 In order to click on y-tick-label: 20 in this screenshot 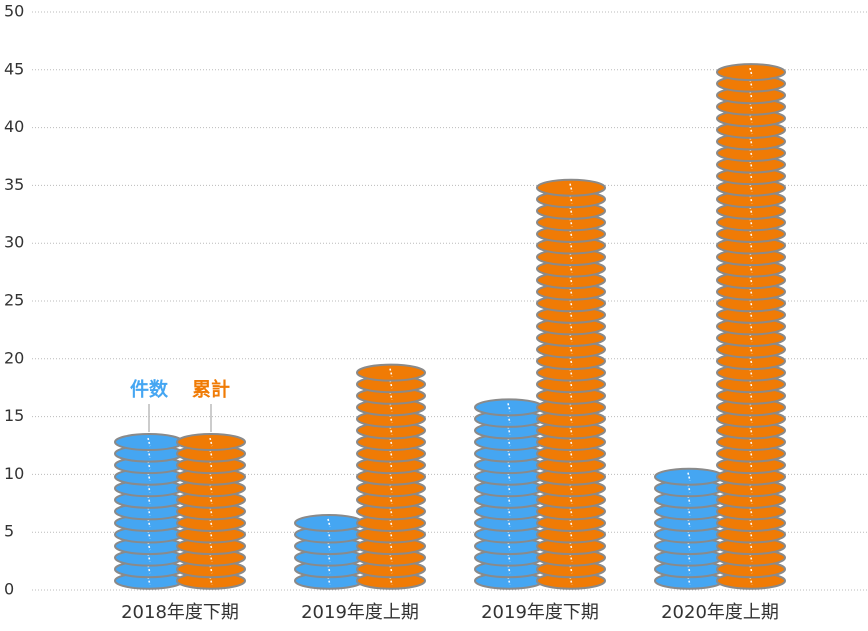, I will do `click(14, 357)`.